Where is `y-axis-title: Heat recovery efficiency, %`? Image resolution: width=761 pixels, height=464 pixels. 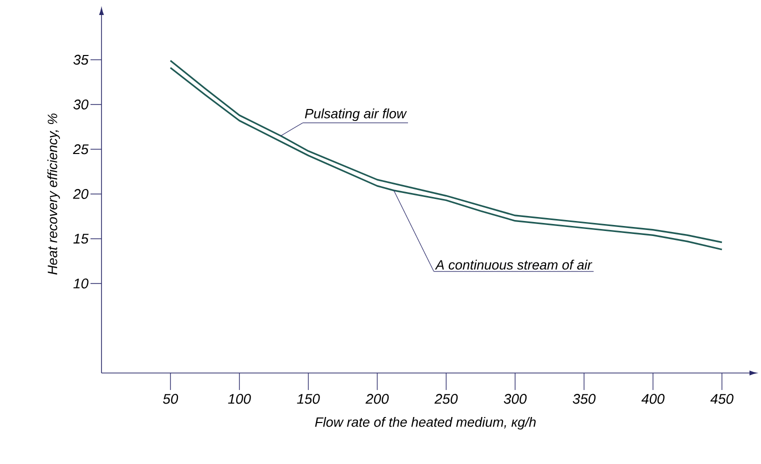
y-axis-title: Heat recovery efficiency, % is located at coordinates (53, 194).